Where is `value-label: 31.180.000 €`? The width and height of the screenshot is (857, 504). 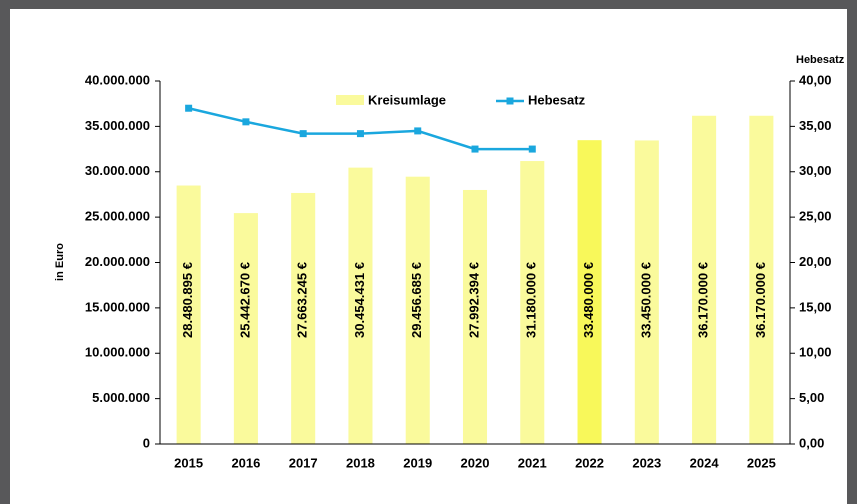
value-label: 31.180.000 € is located at coordinates (531, 300).